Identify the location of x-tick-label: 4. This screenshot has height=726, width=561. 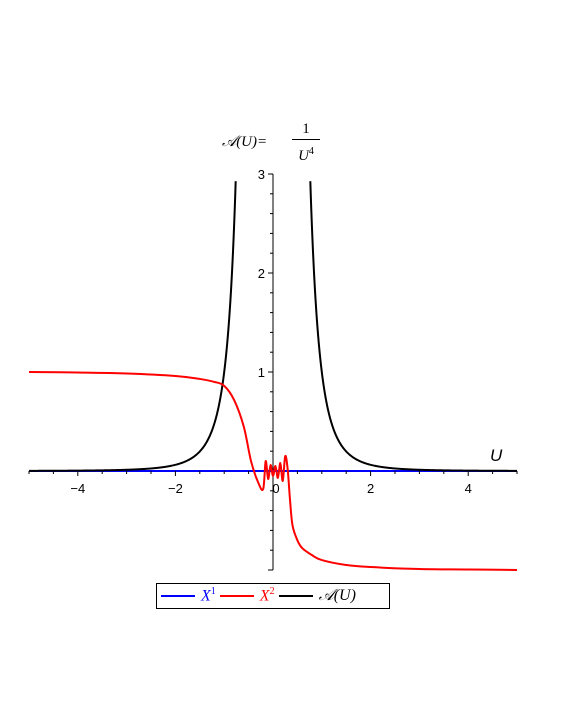
(468, 488).